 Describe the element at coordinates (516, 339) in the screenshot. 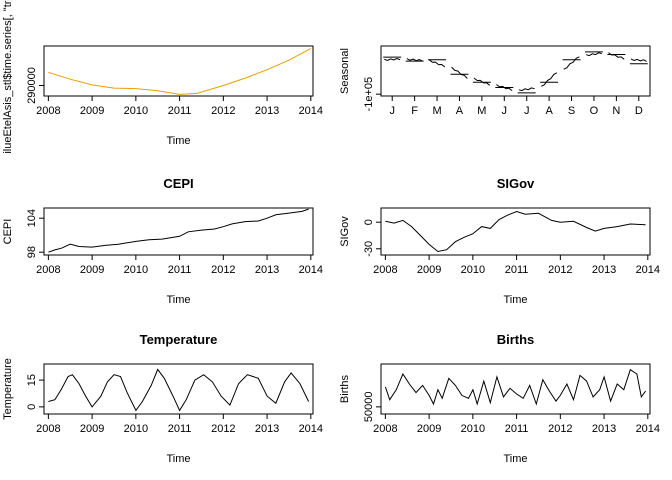

I see `births-title: Births` at that location.